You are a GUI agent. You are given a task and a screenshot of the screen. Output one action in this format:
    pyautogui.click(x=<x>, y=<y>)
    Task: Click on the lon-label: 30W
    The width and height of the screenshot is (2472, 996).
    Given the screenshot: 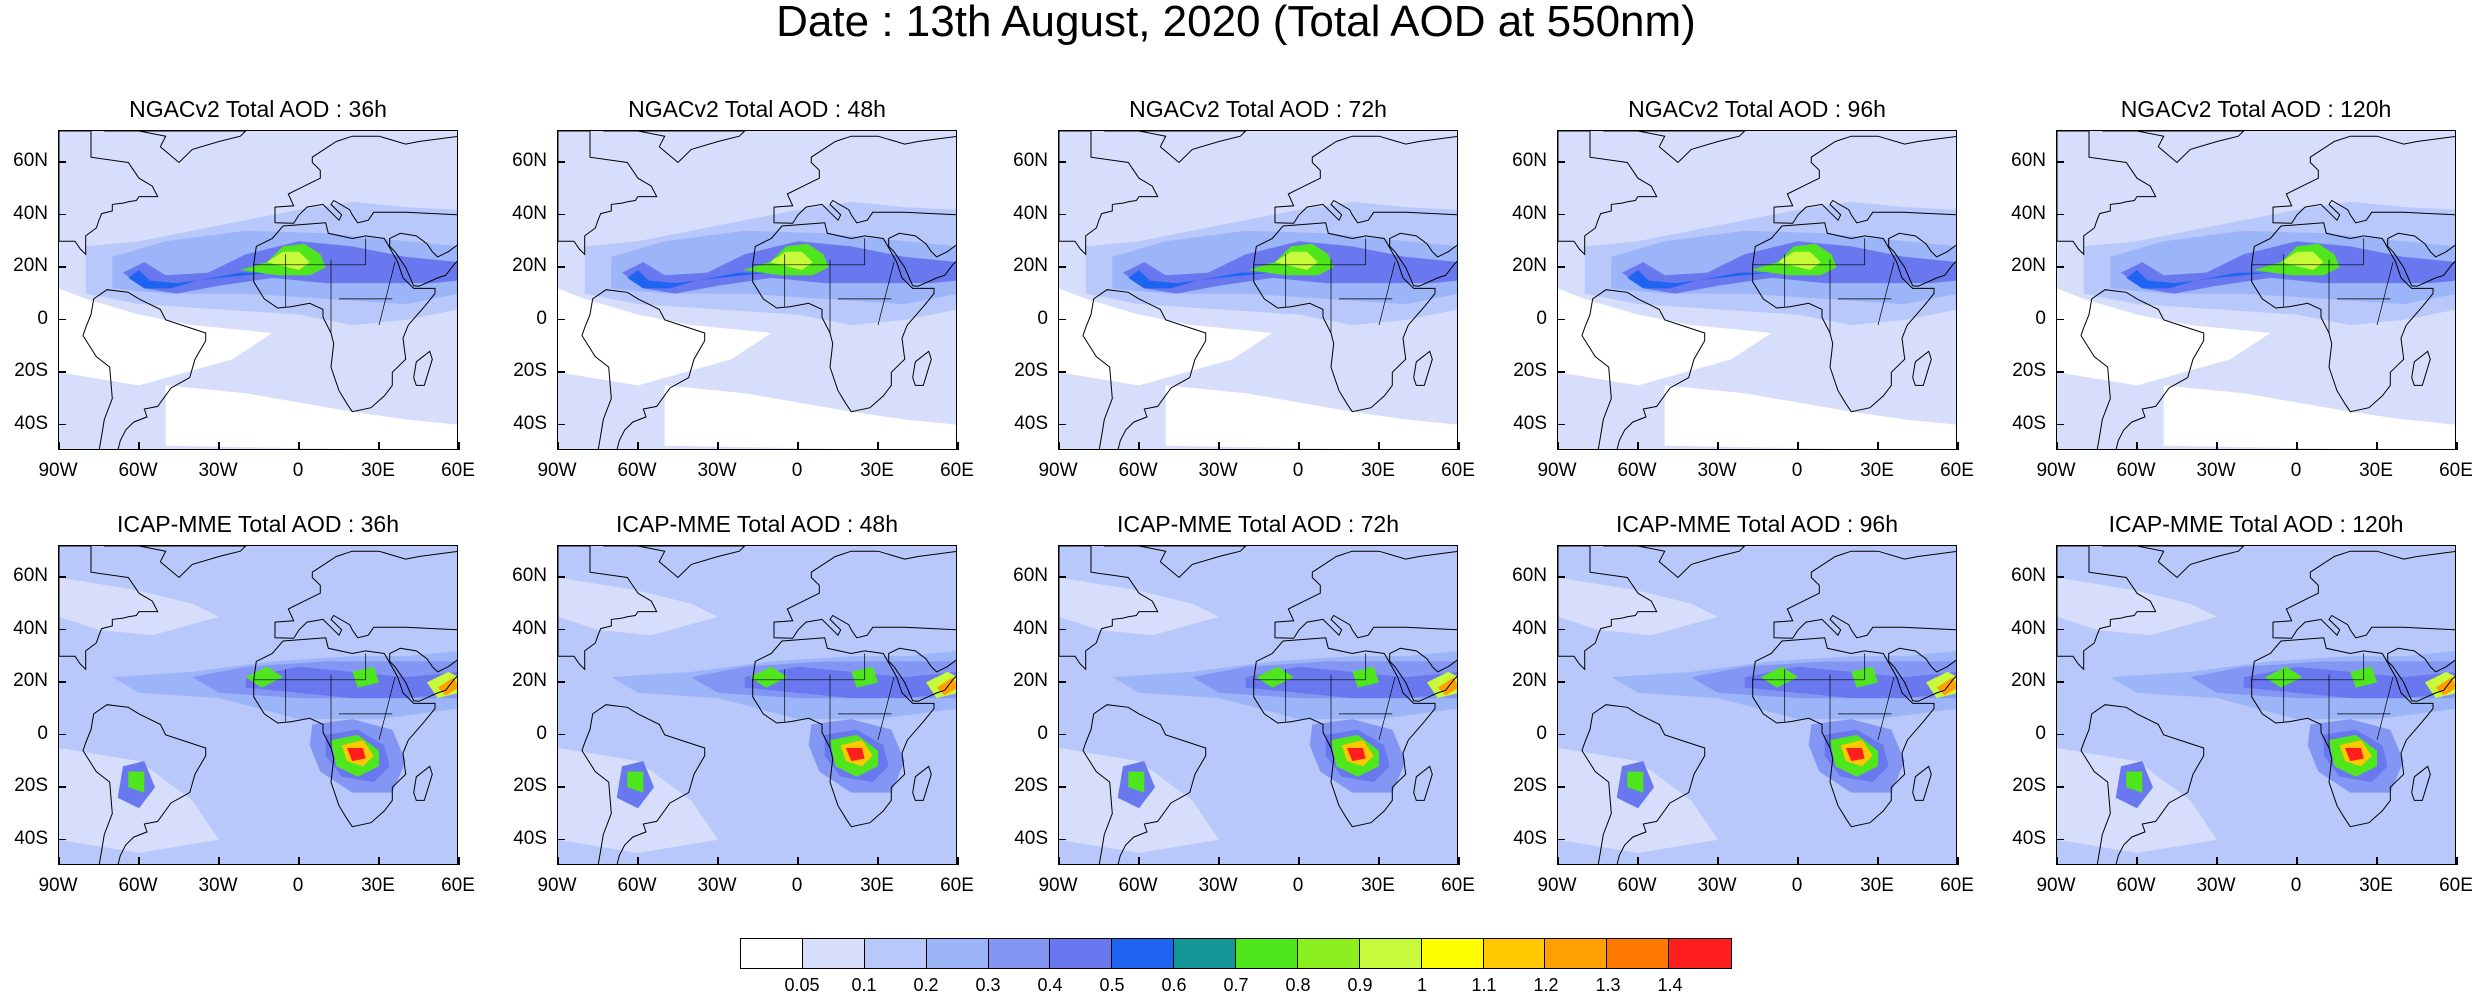 What is the action you would take?
    pyautogui.click(x=1218, y=470)
    